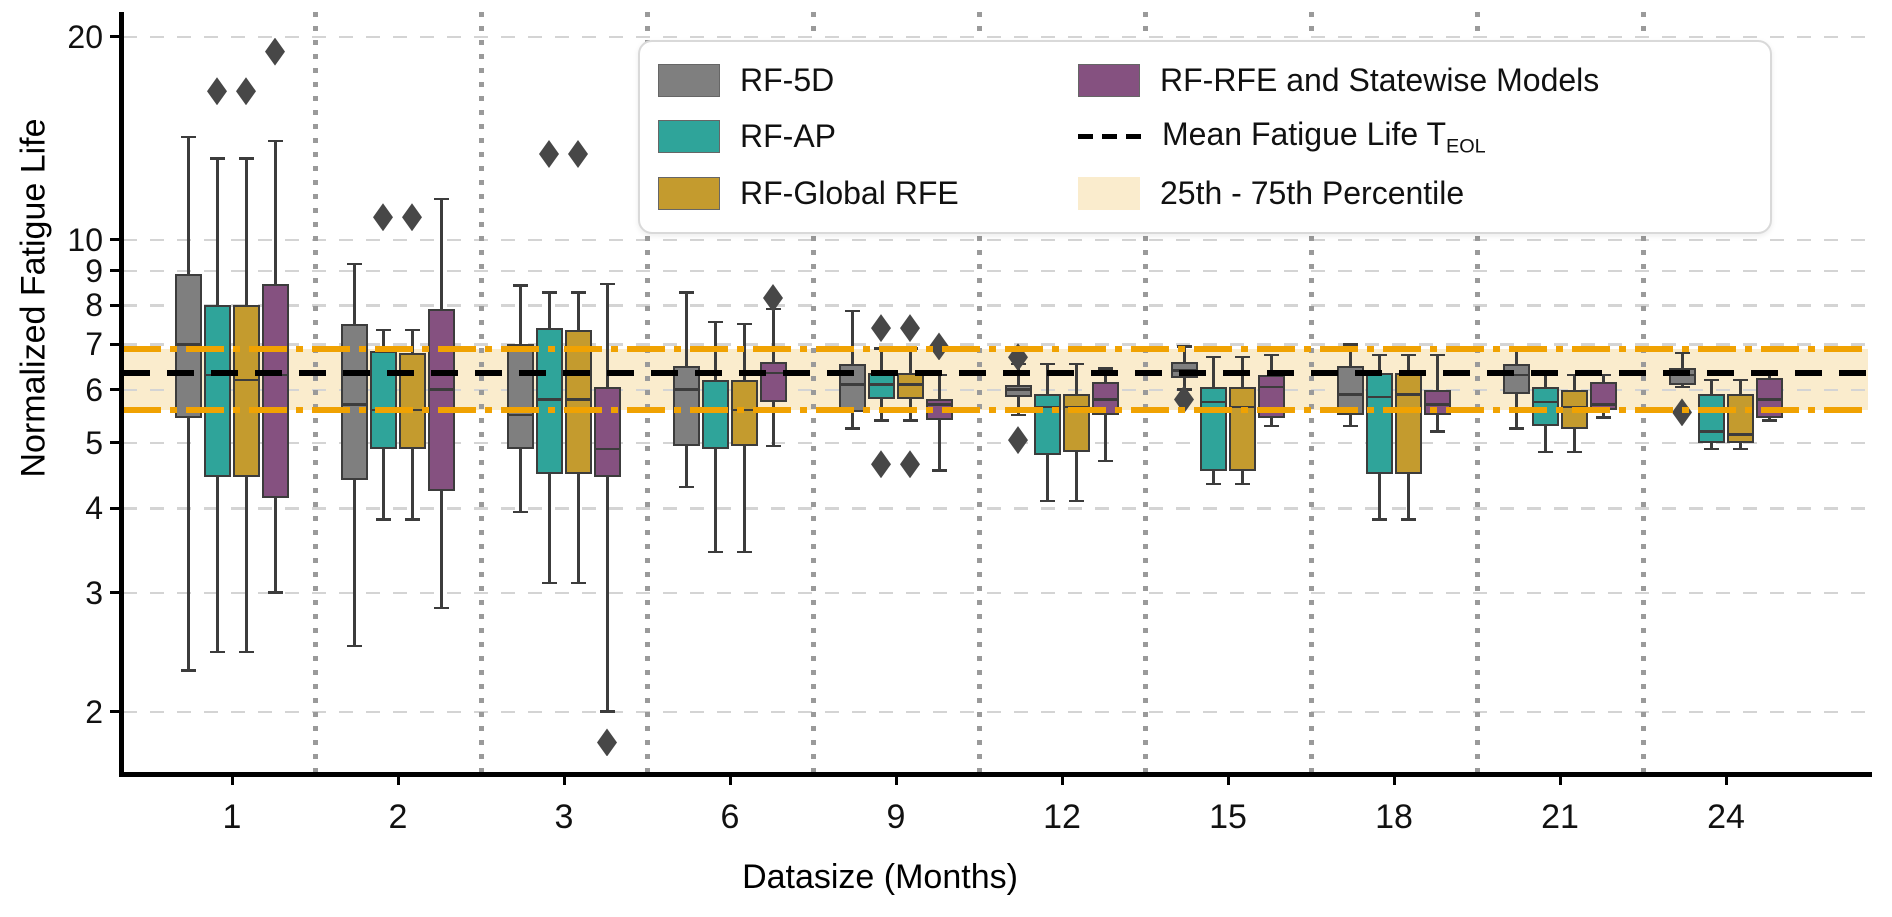 The height and width of the screenshot is (917, 1892). What do you see at coordinates (689, 80) in the screenshot?
I see `rf-5d-swatch` at bounding box center [689, 80].